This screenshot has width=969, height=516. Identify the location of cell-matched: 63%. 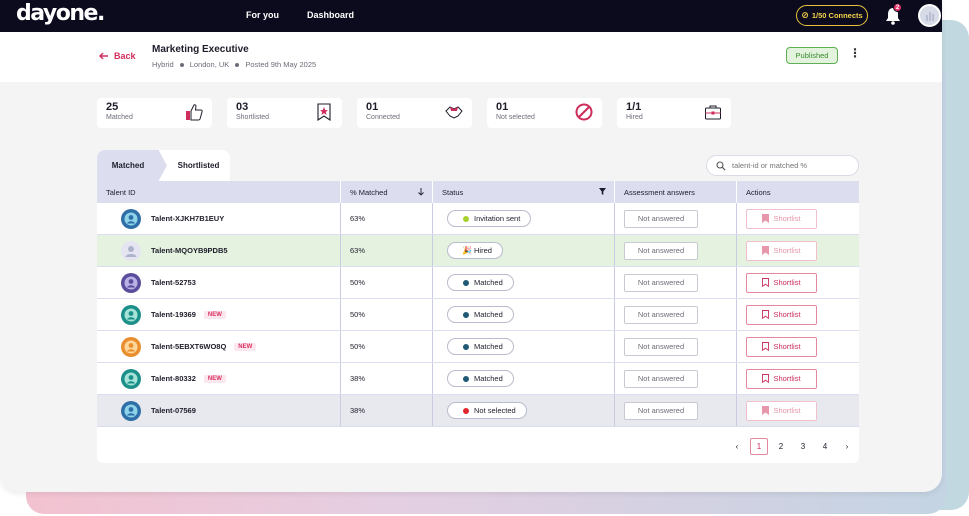
(387, 218).